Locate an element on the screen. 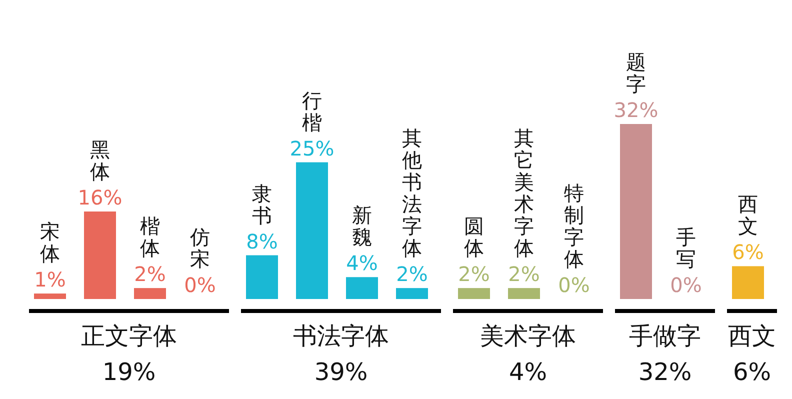 The width and height of the screenshot is (792, 399). x-tick-label: 隶书 is located at coordinates (262, 204).